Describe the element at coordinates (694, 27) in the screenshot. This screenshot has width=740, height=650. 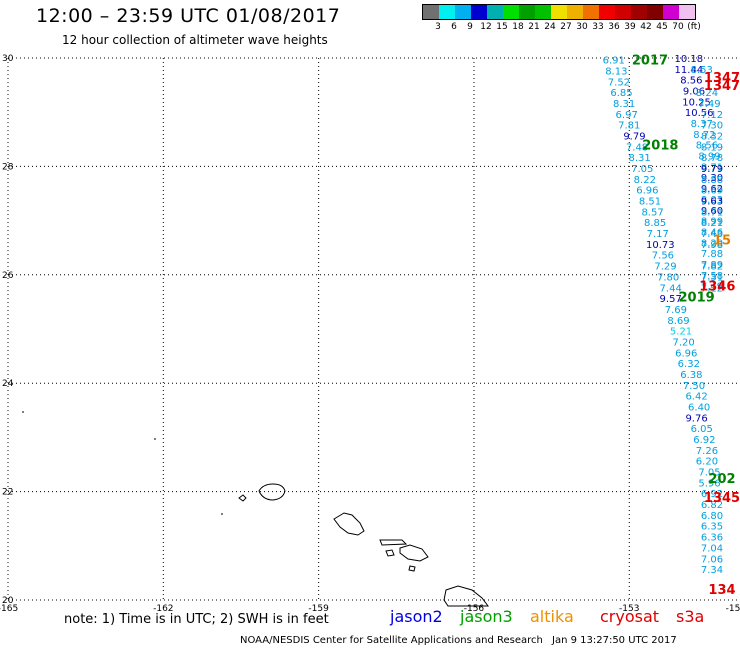
I see `legend-tick-label: (ft)` at that location.